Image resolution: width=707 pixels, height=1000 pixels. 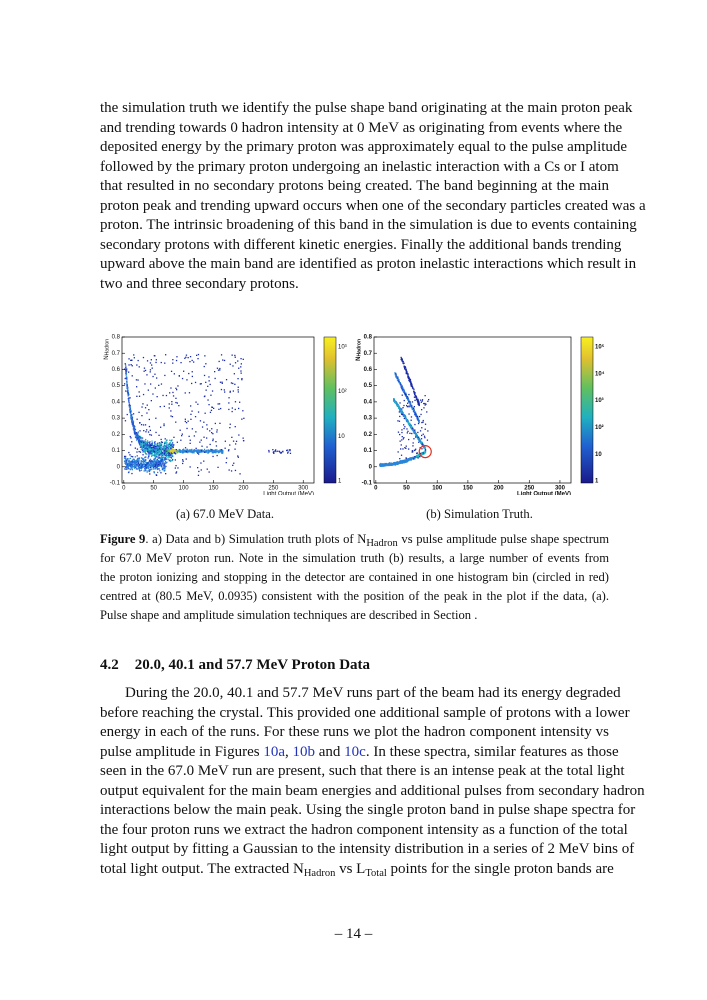 What do you see at coordinates (274, 751) in the screenshot?
I see `figure-link: 10a` at bounding box center [274, 751].